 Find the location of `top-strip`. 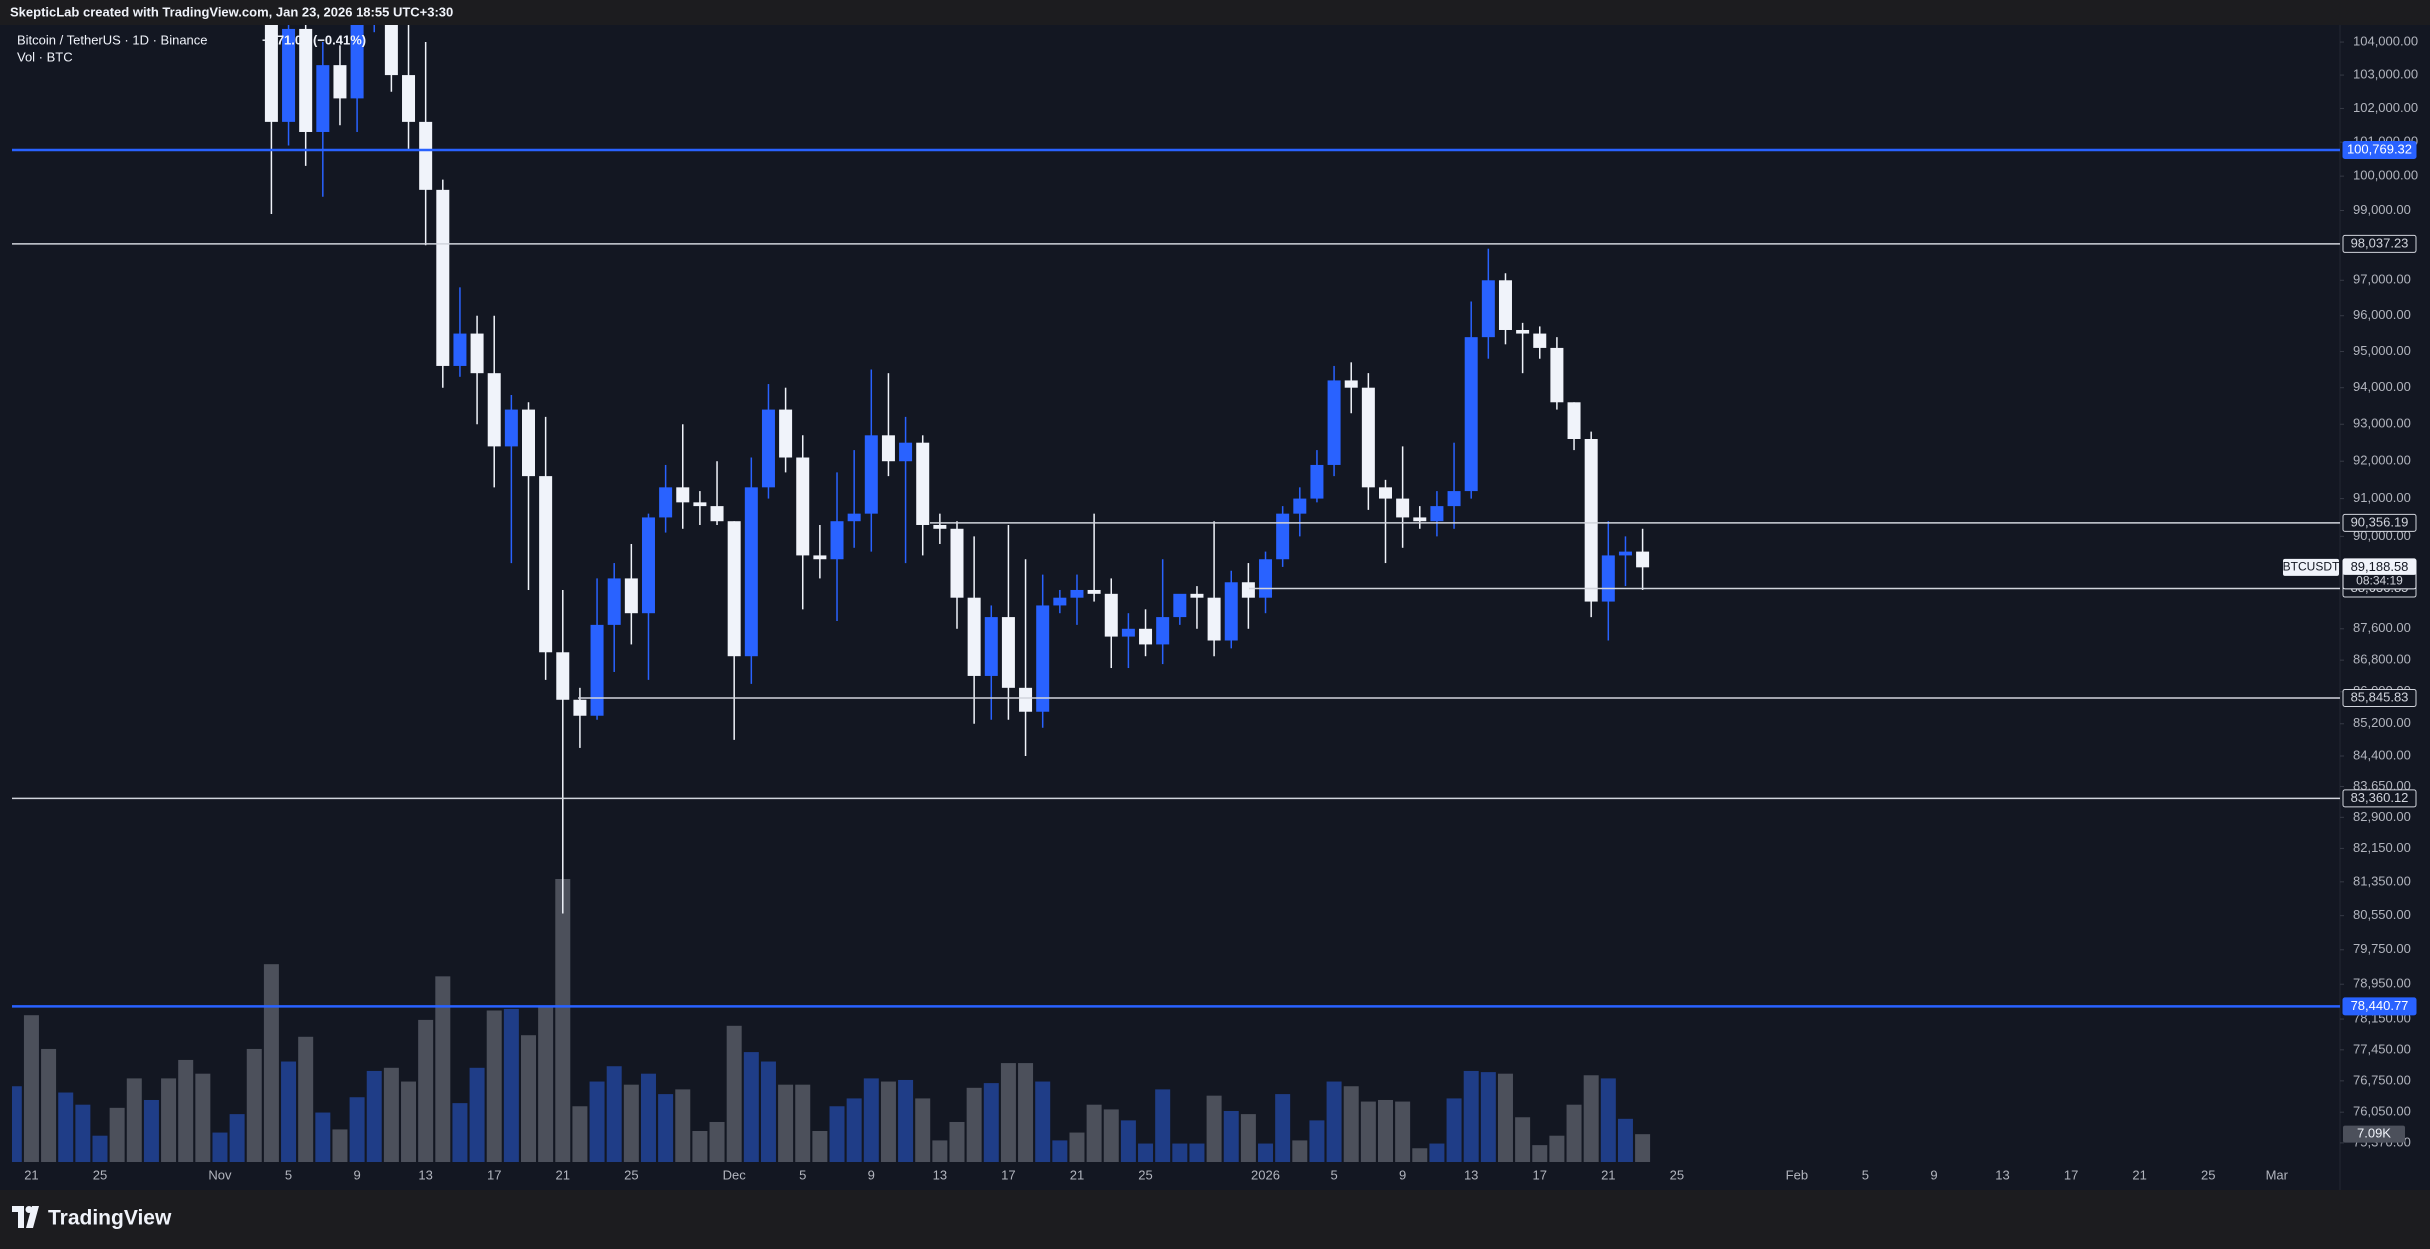

top-strip is located at coordinates (1215, 12).